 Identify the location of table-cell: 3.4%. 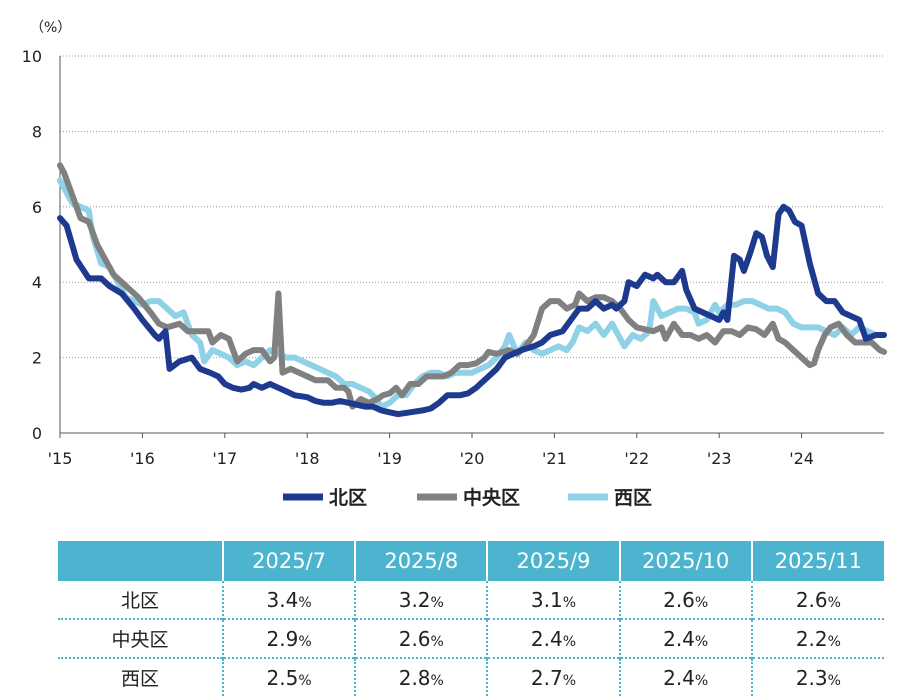
(288, 600).